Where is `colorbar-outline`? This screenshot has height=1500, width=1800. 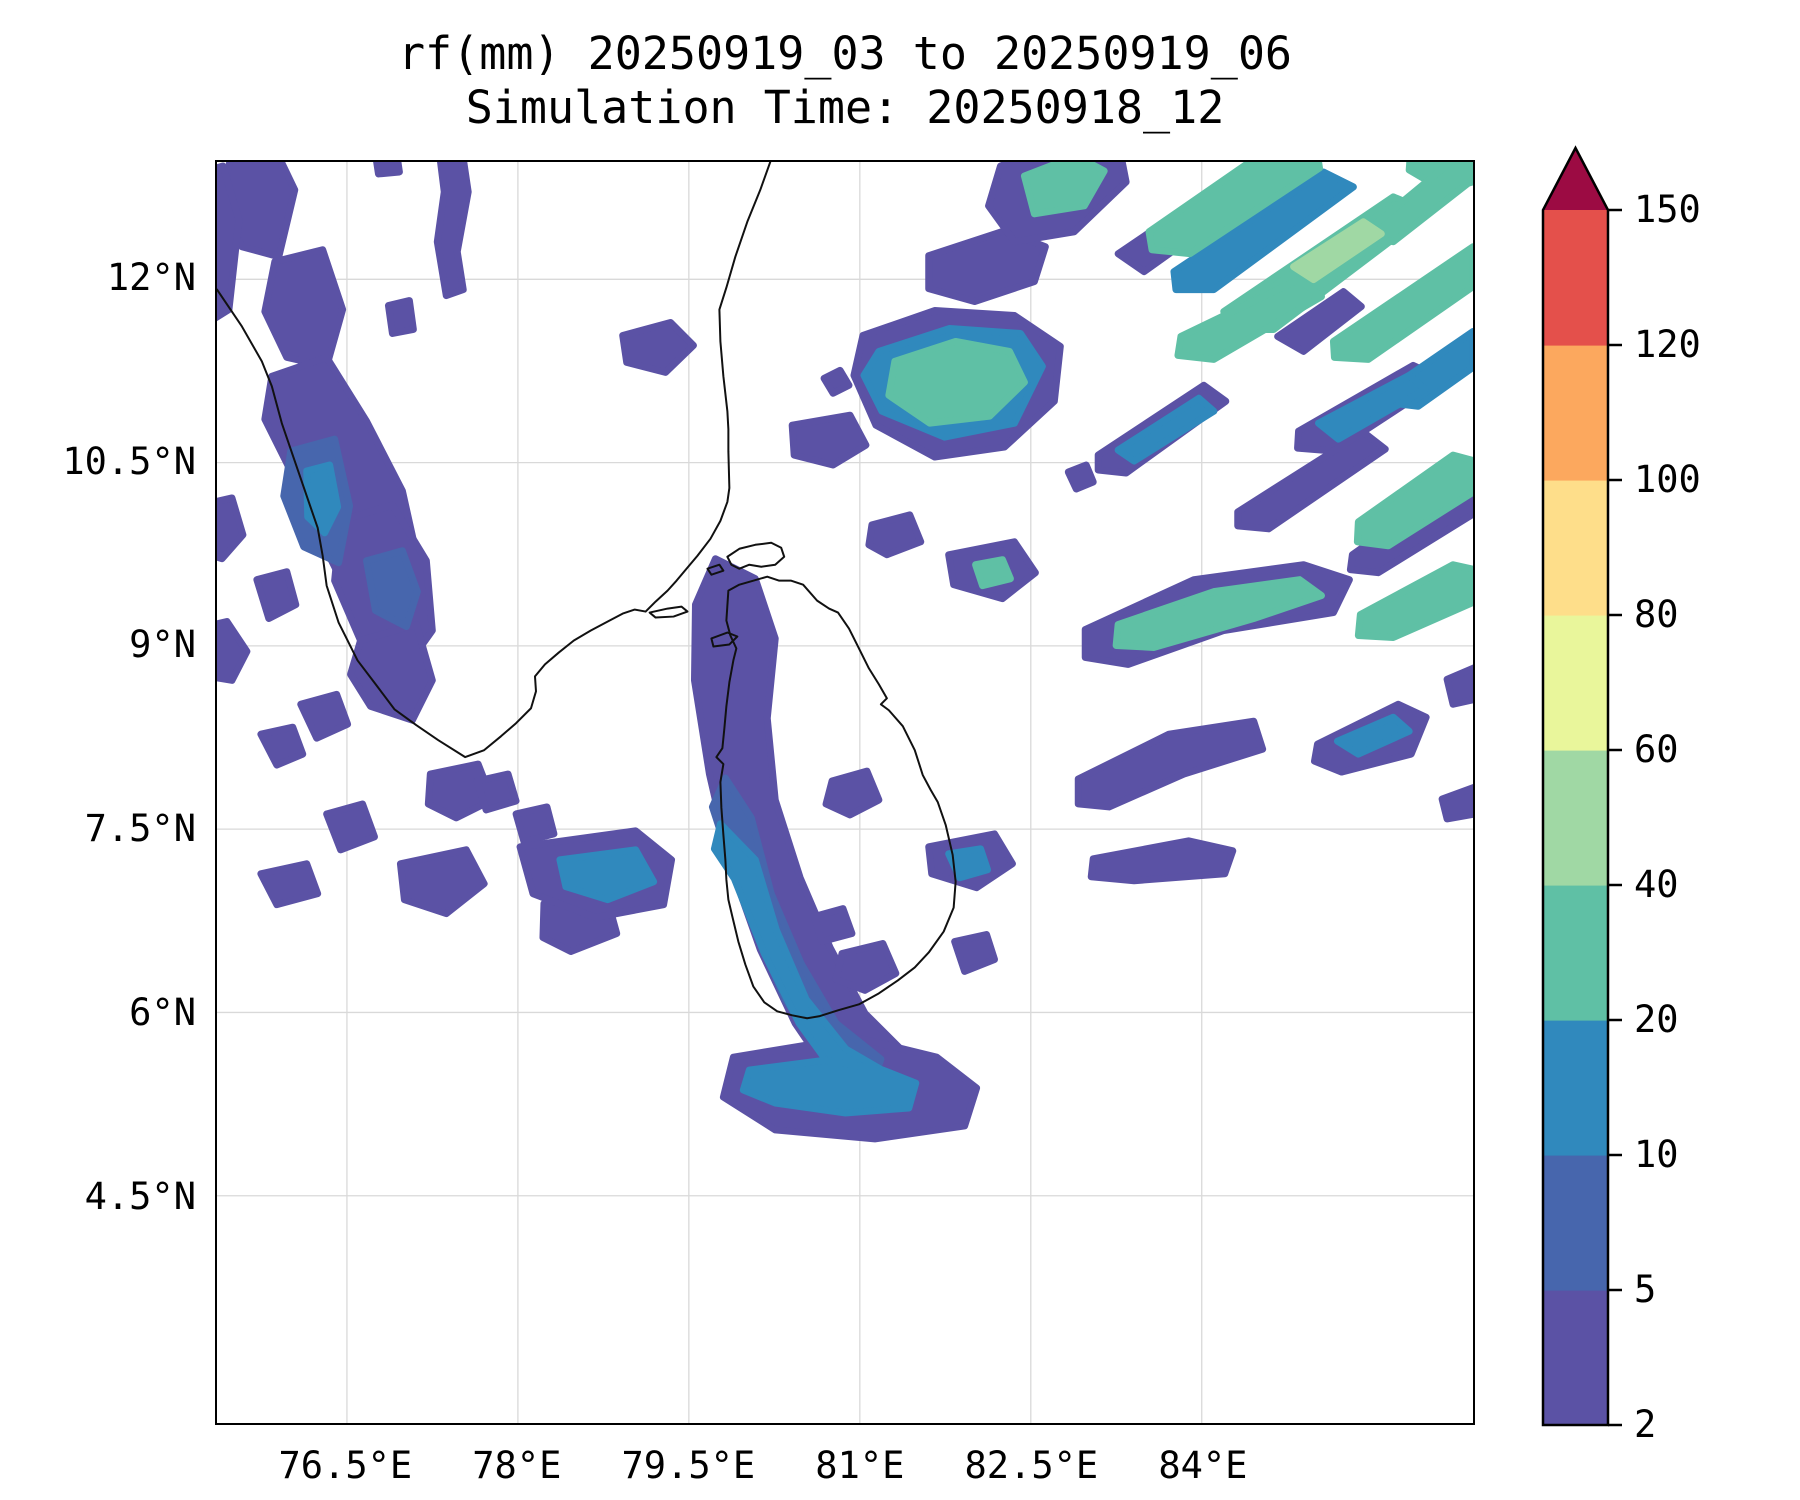
colorbar-outline is located at coordinates (1575, 786).